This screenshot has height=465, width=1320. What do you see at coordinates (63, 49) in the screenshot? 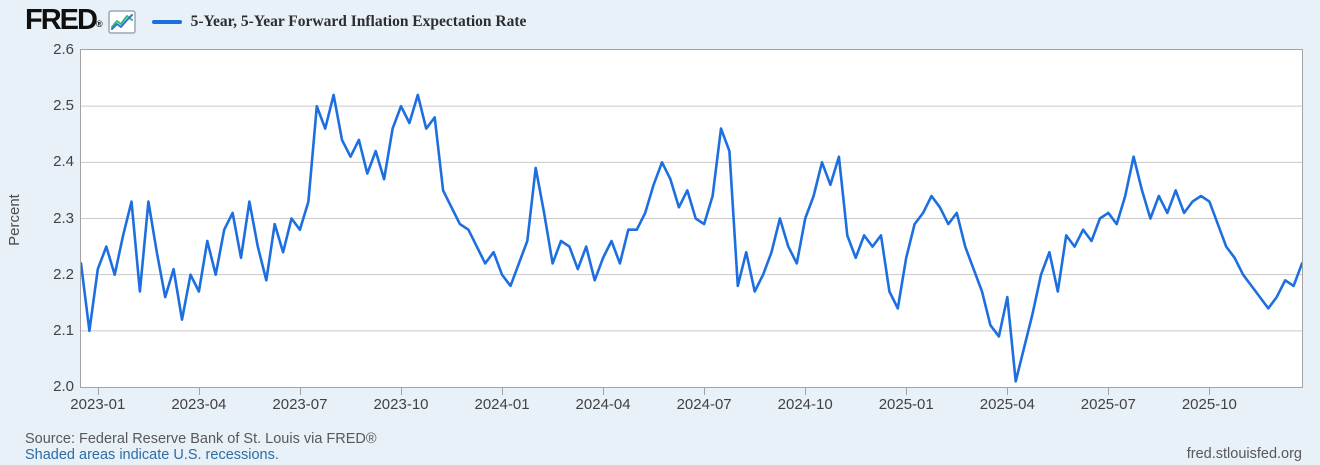
I see `y-tick-label: 2.6` at bounding box center [63, 49].